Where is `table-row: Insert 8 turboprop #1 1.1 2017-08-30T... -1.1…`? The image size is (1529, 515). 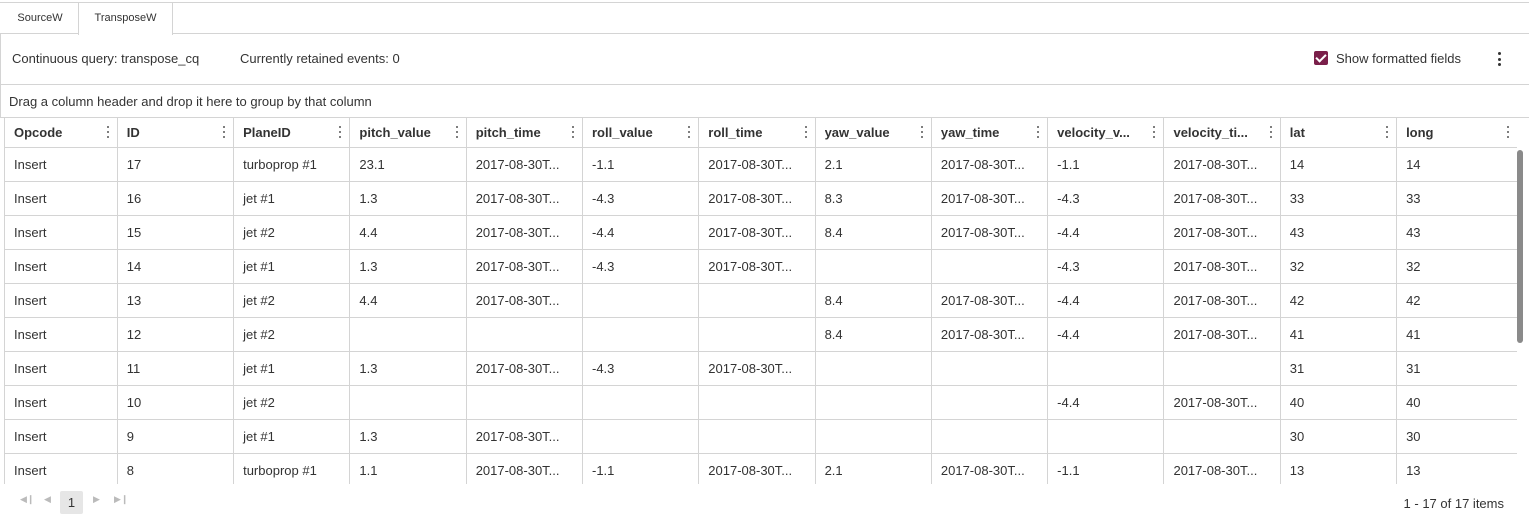
table-row: Insert 8 turboprop #1 1.1 2017-08-30T... -1.1… is located at coordinates (761, 468).